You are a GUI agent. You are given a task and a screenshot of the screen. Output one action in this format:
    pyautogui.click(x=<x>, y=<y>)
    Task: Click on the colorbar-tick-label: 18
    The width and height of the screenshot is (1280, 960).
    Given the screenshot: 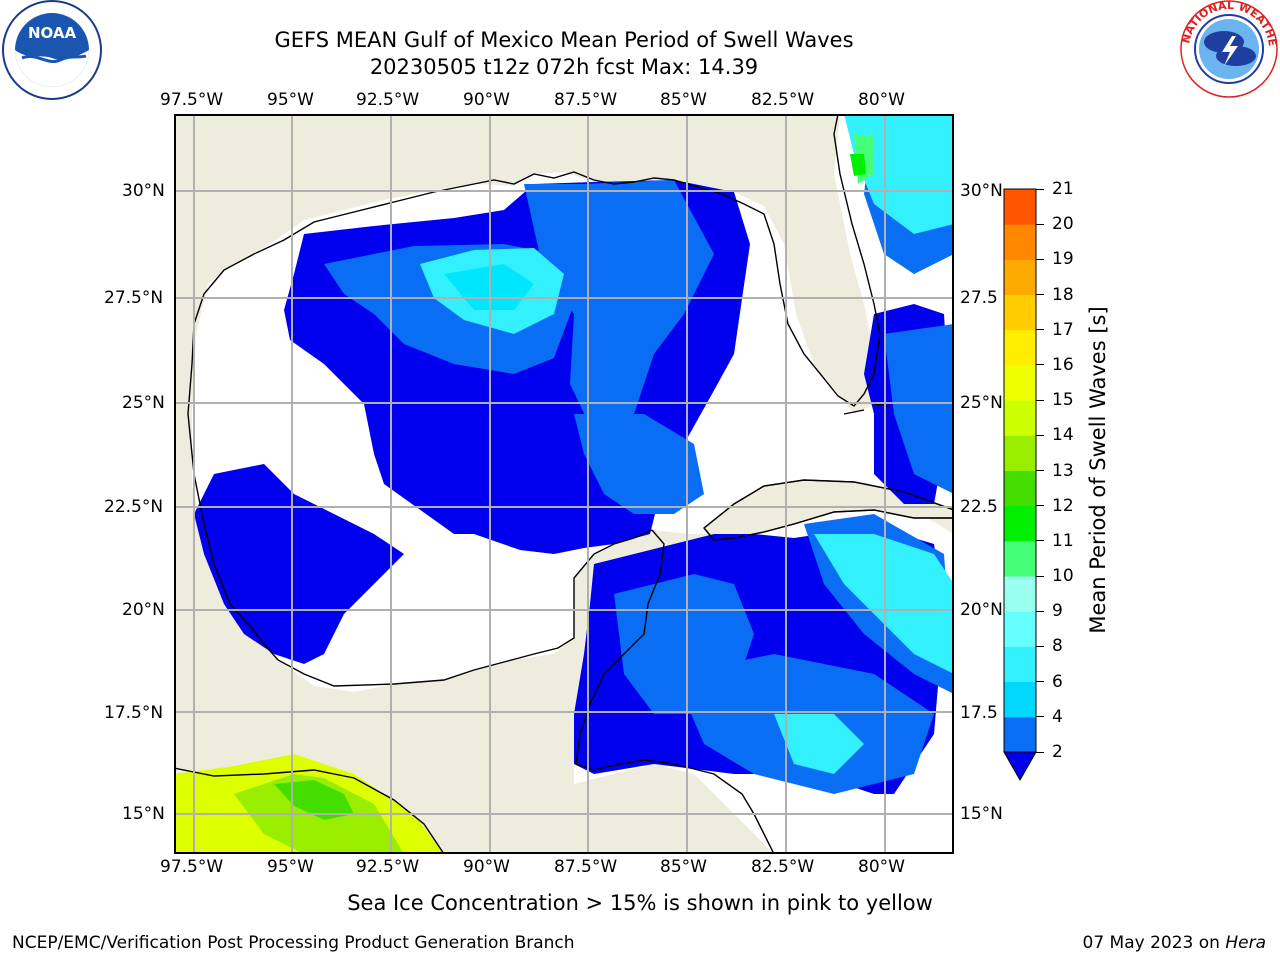 What is the action you would take?
    pyautogui.click(x=1063, y=294)
    